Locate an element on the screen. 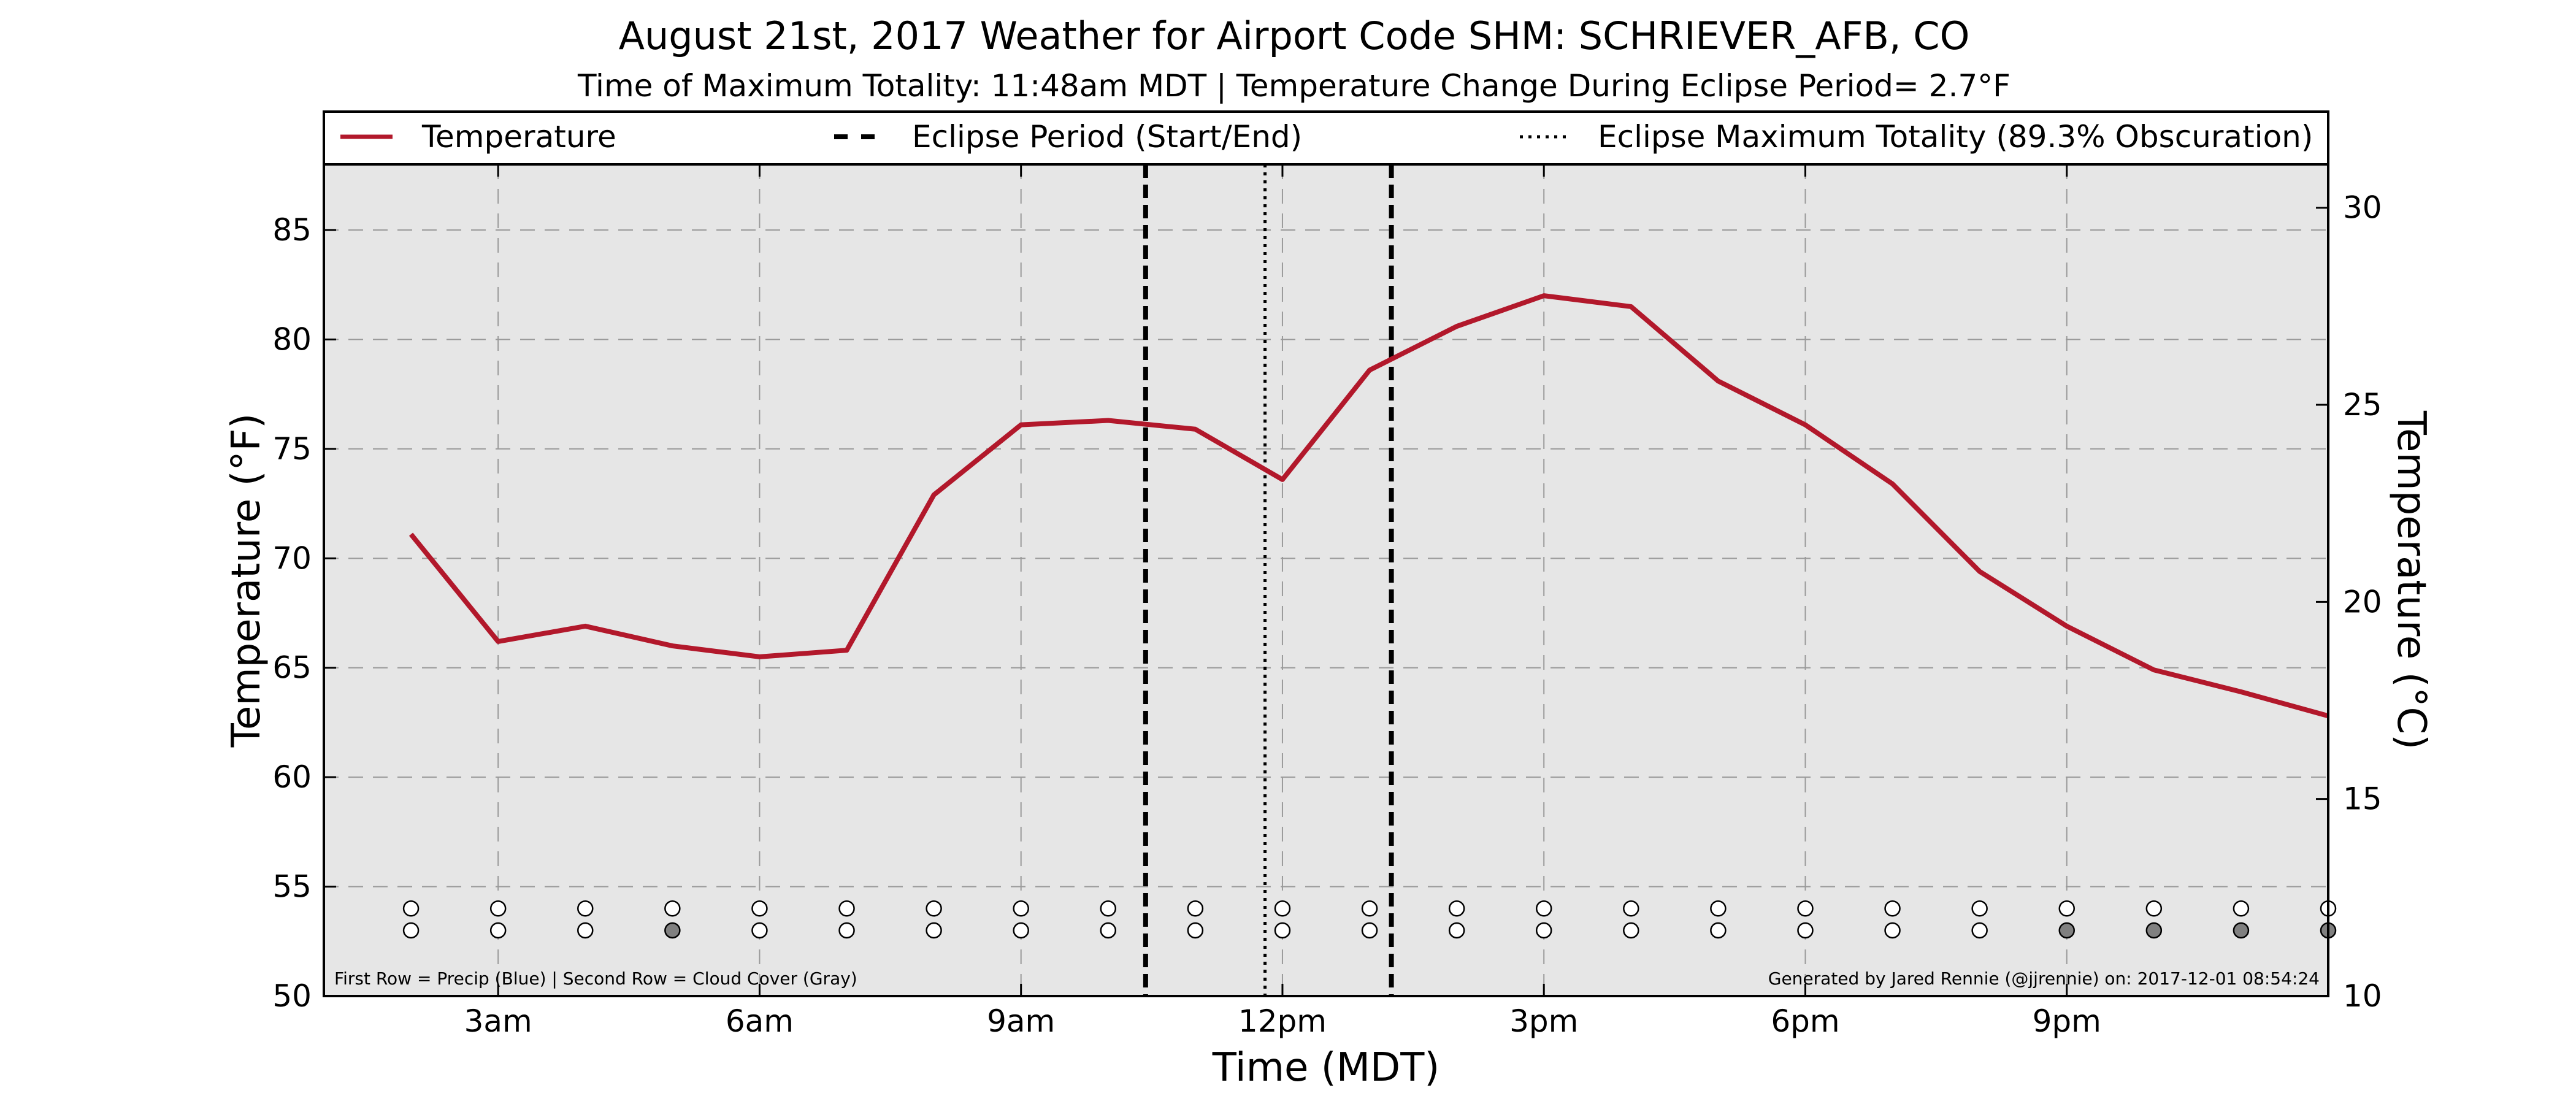  x-tick-label: 3am is located at coordinates (498, 1021).